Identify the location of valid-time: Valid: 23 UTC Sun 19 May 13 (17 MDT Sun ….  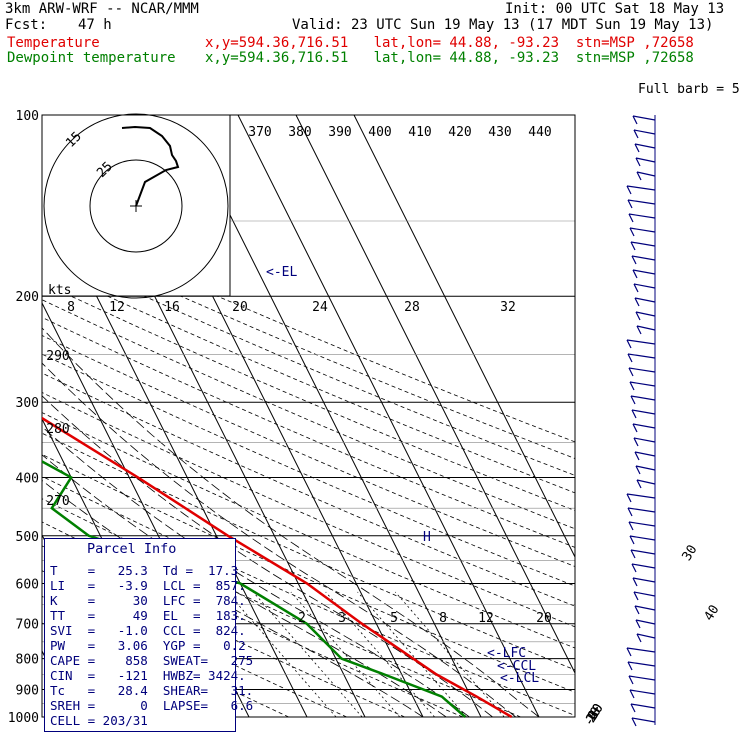
(503, 25).